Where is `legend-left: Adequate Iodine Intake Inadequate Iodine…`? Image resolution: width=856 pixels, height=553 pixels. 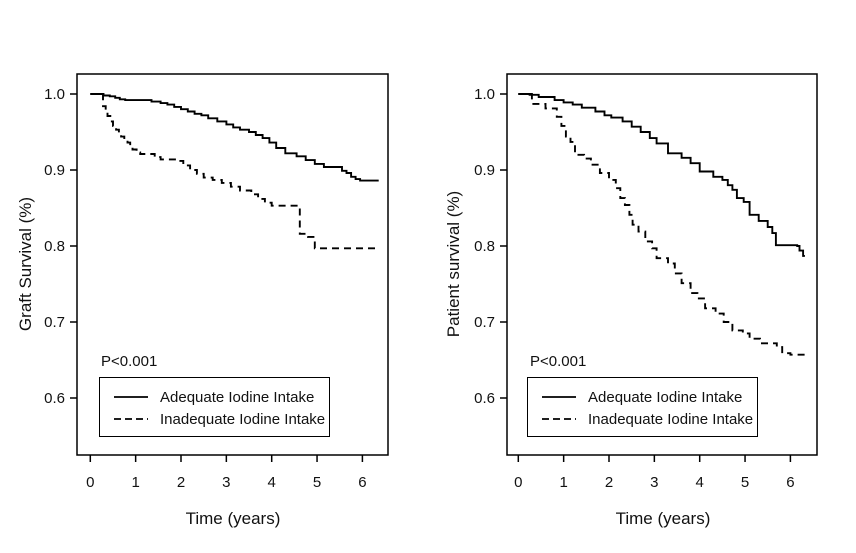 legend-left: Adequate Iodine Intake Inadequate Iodine… is located at coordinates (214, 407).